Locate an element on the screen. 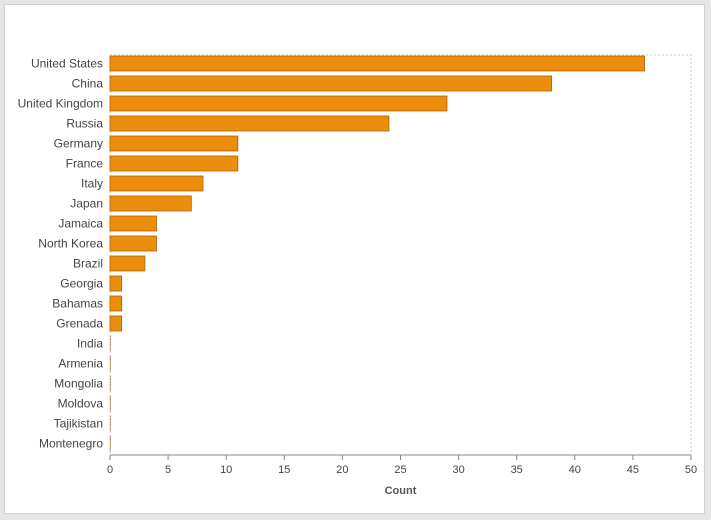 The width and height of the screenshot is (711, 520). x-tick-label: 20 is located at coordinates (342, 470).